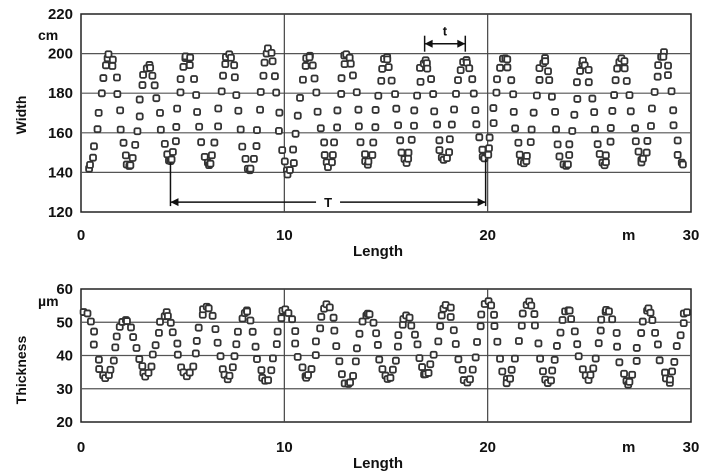  Describe the element at coordinates (60, 212) in the screenshot. I see `y-tick-label: 120` at that location.